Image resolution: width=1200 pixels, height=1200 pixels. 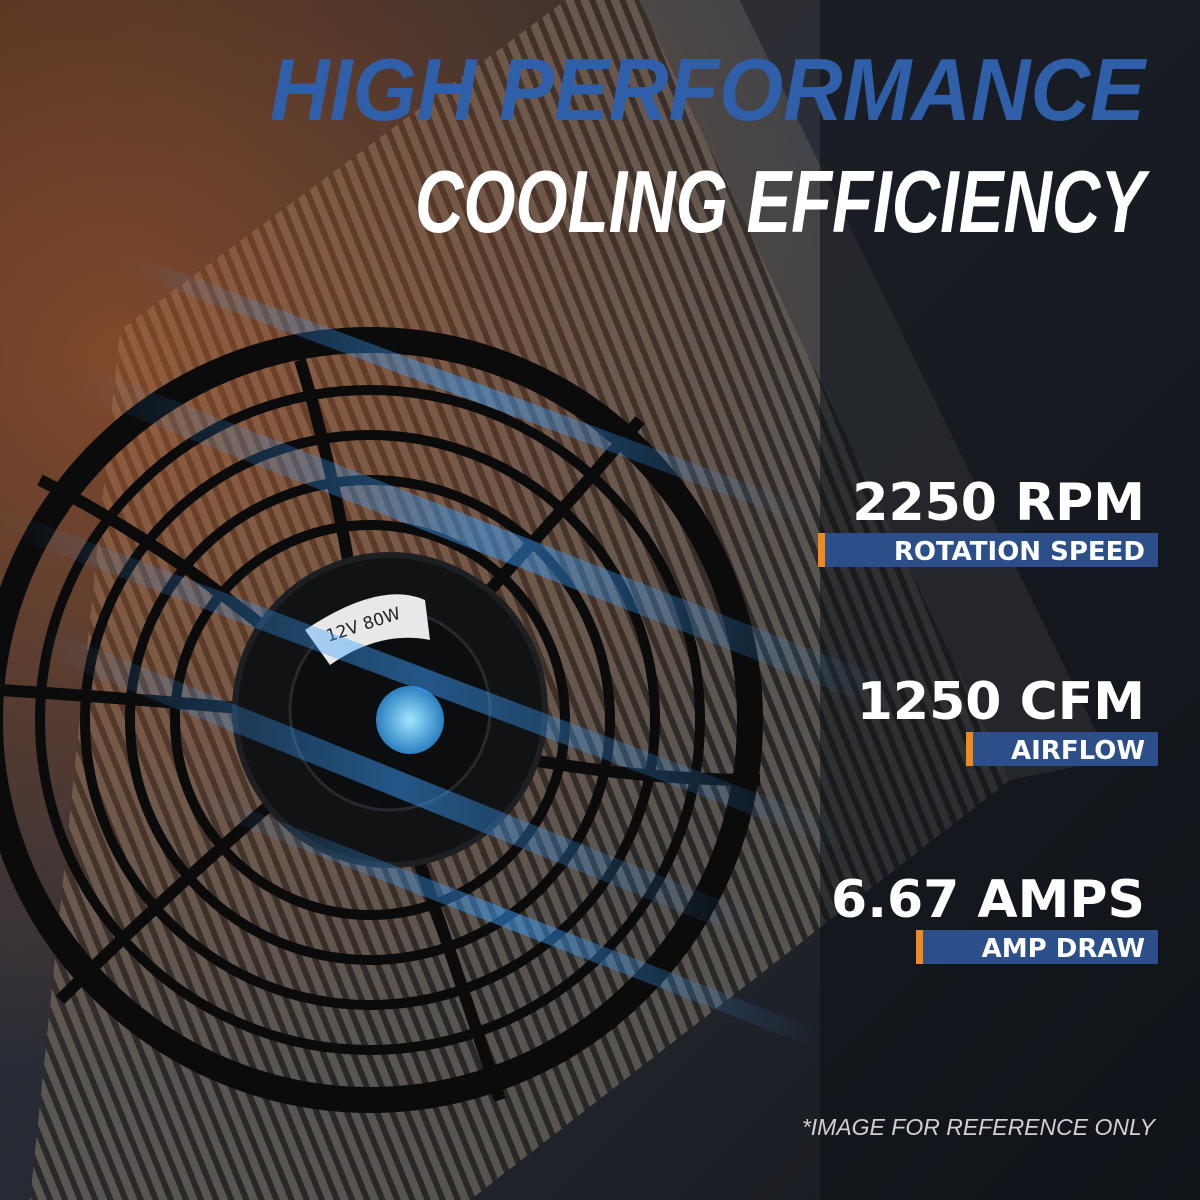 What do you see at coordinates (1063, 949) in the screenshot?
I see `spec-label: AMP DRAW` at bounding box center [1063, 949].